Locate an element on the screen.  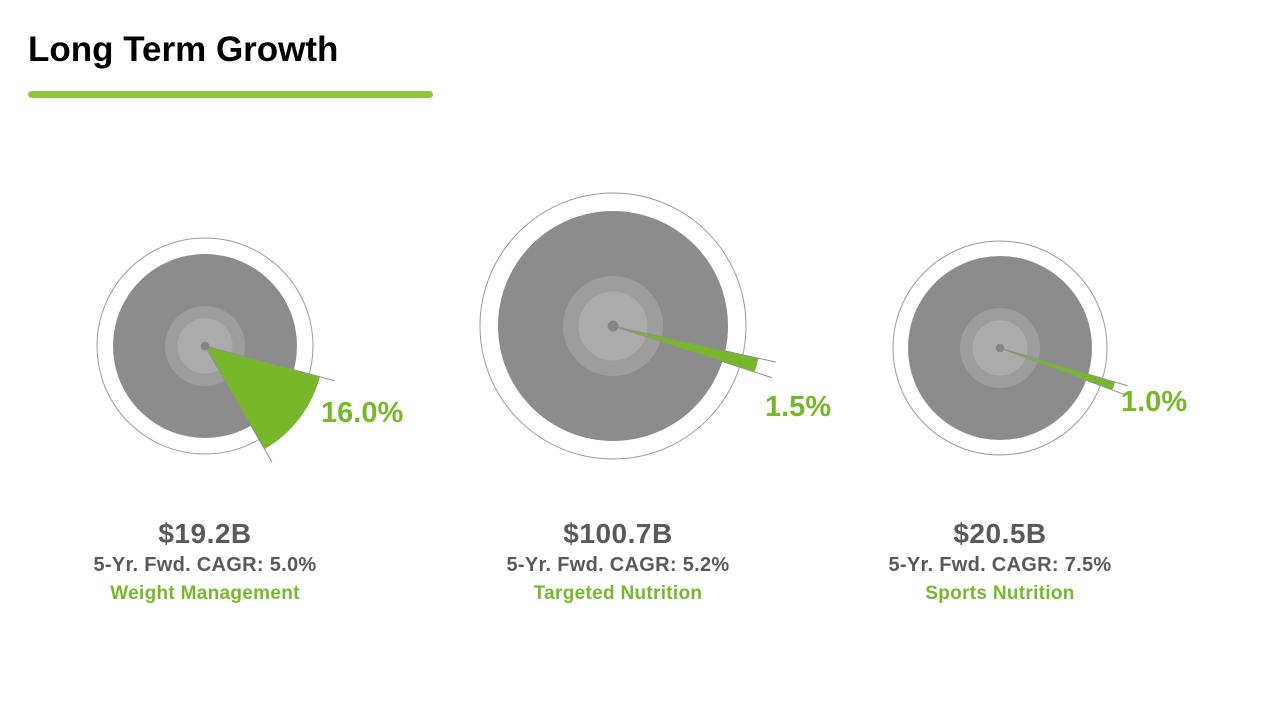
category-label: Weight Management is located at coordinates (205, 593).